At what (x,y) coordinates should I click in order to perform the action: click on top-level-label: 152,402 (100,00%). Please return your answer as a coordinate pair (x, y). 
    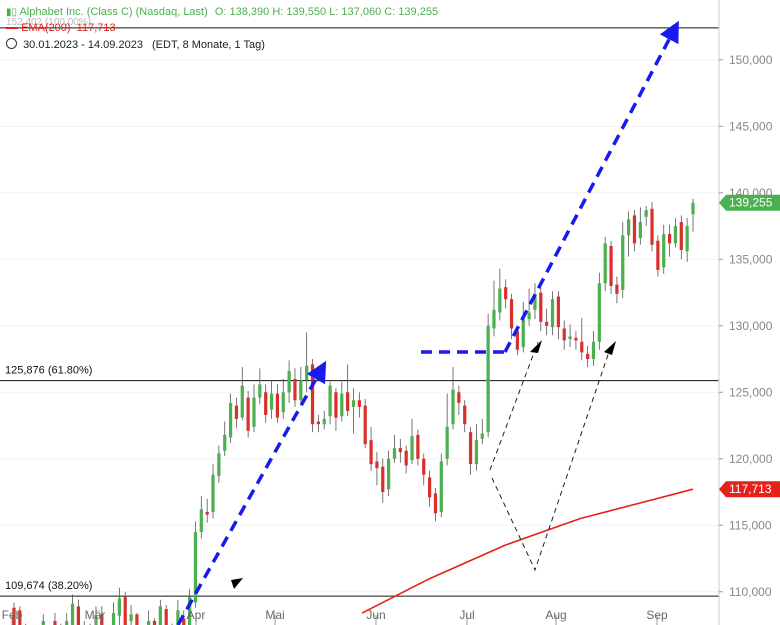
    Looking at the image, I should click on (49, 22).